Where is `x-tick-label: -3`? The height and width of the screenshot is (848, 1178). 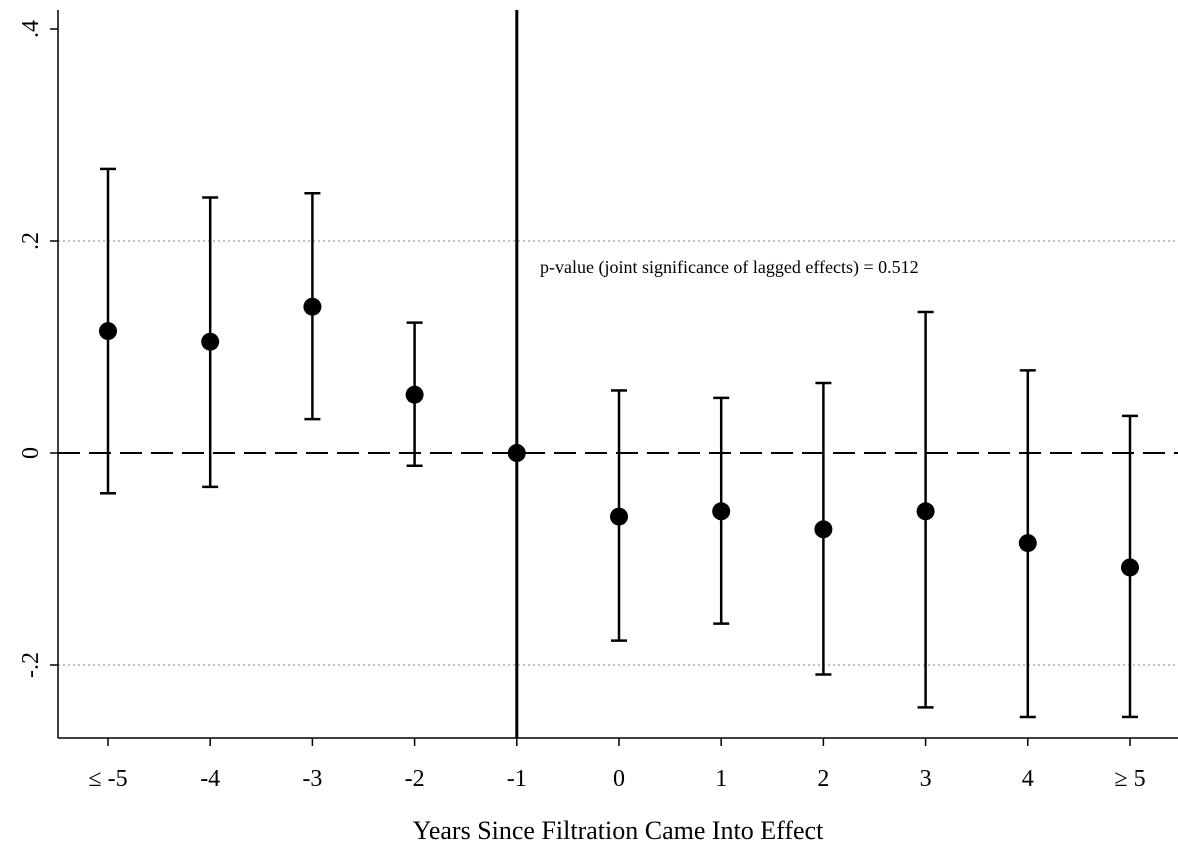
x-tick-label: -3 is located at coordinates (312, 779).